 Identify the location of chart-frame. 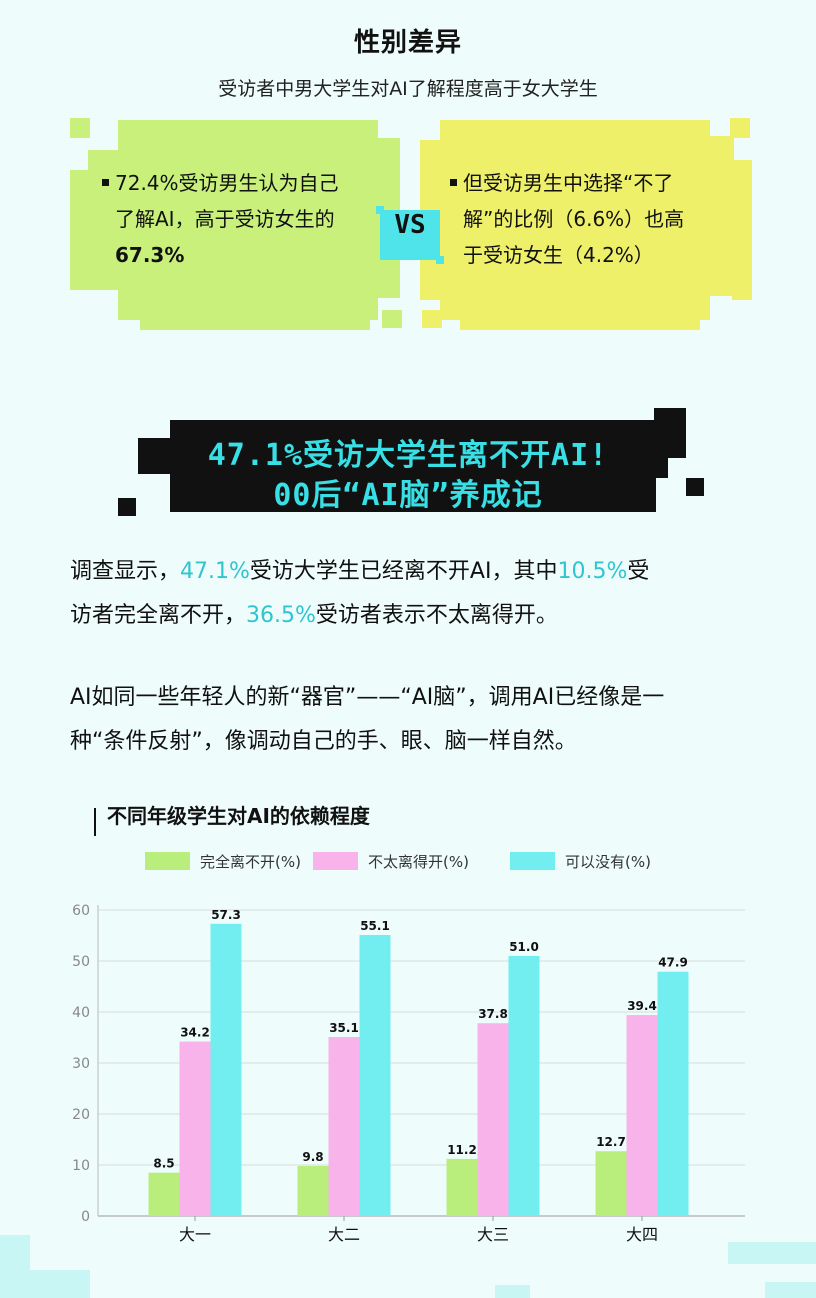
(95, 822).